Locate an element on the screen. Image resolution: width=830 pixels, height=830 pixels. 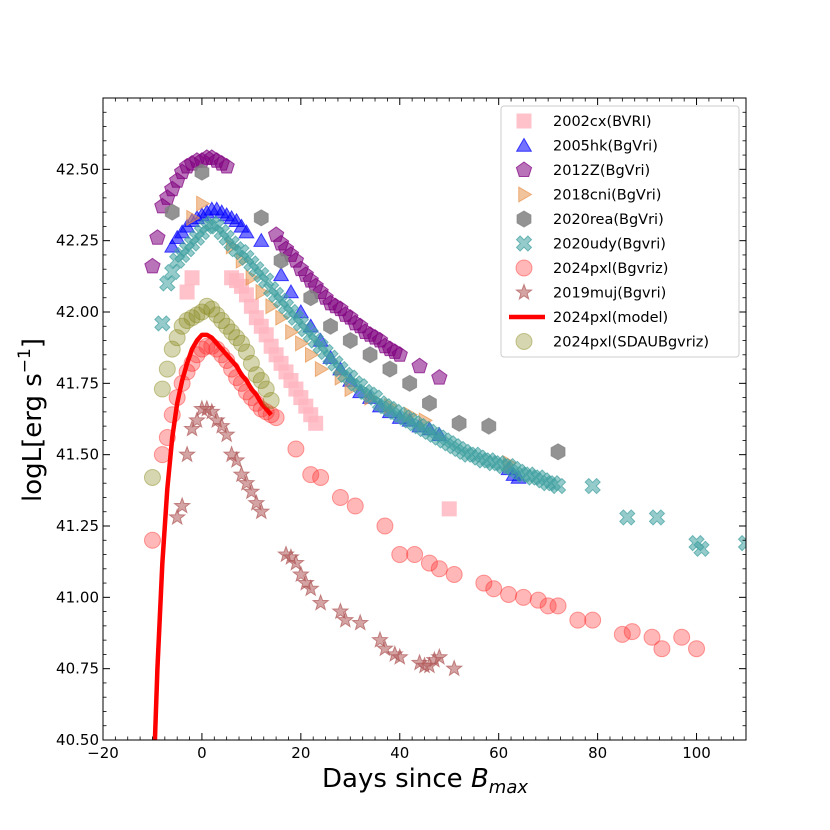
x-tick-label: 60 is located at coordinates (498, 753).